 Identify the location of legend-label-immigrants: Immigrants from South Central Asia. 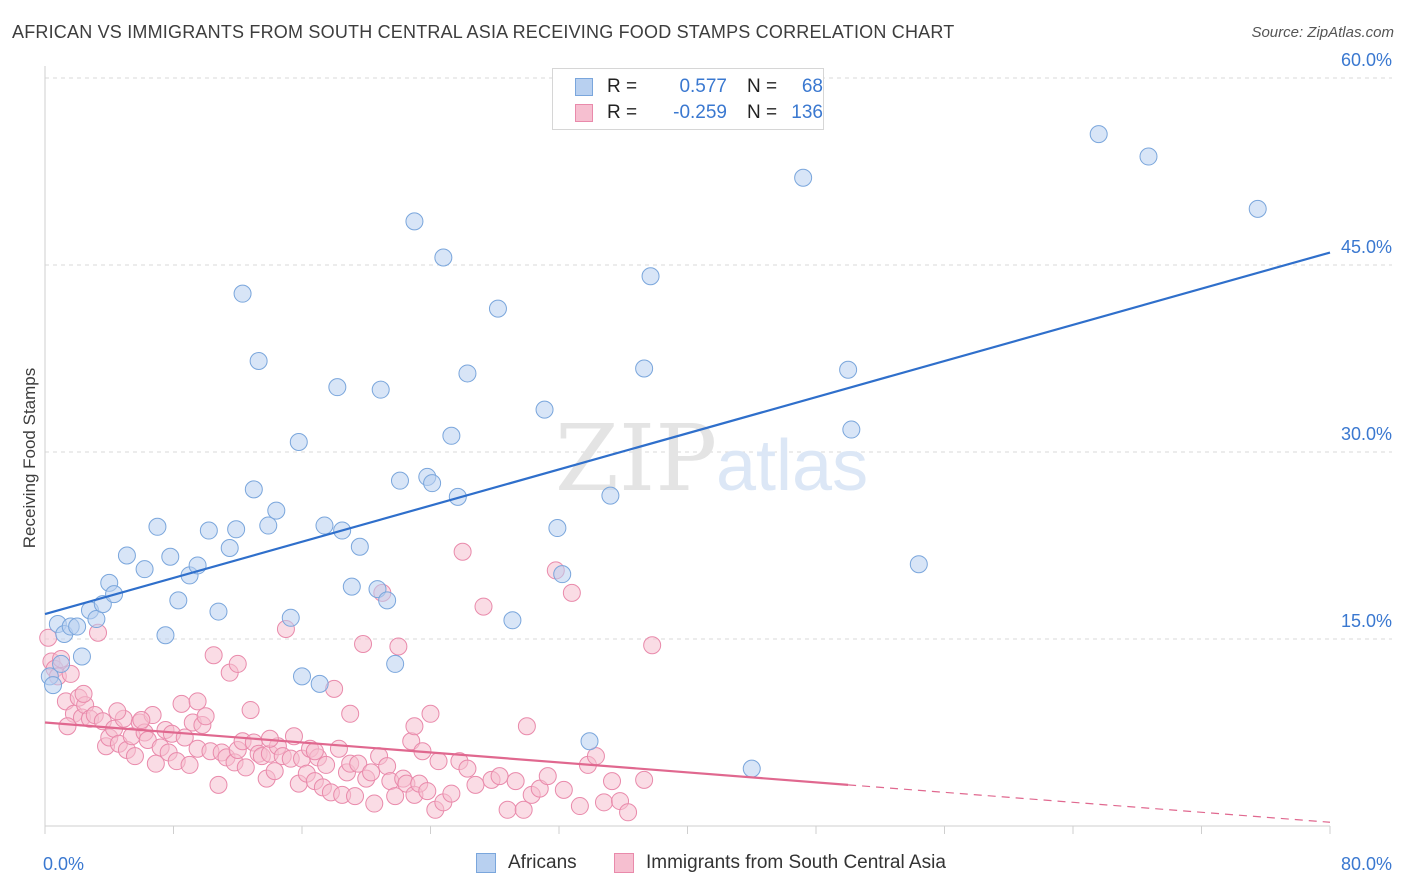
(796, 862).